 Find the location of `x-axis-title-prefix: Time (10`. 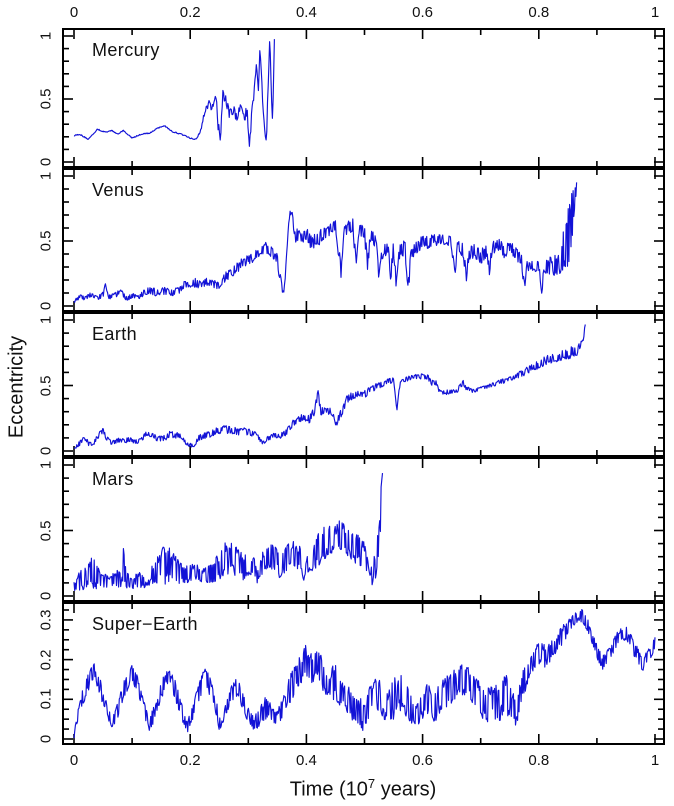

x-axis-title-prefix: Time (10 is located at coordinates (328, 789).